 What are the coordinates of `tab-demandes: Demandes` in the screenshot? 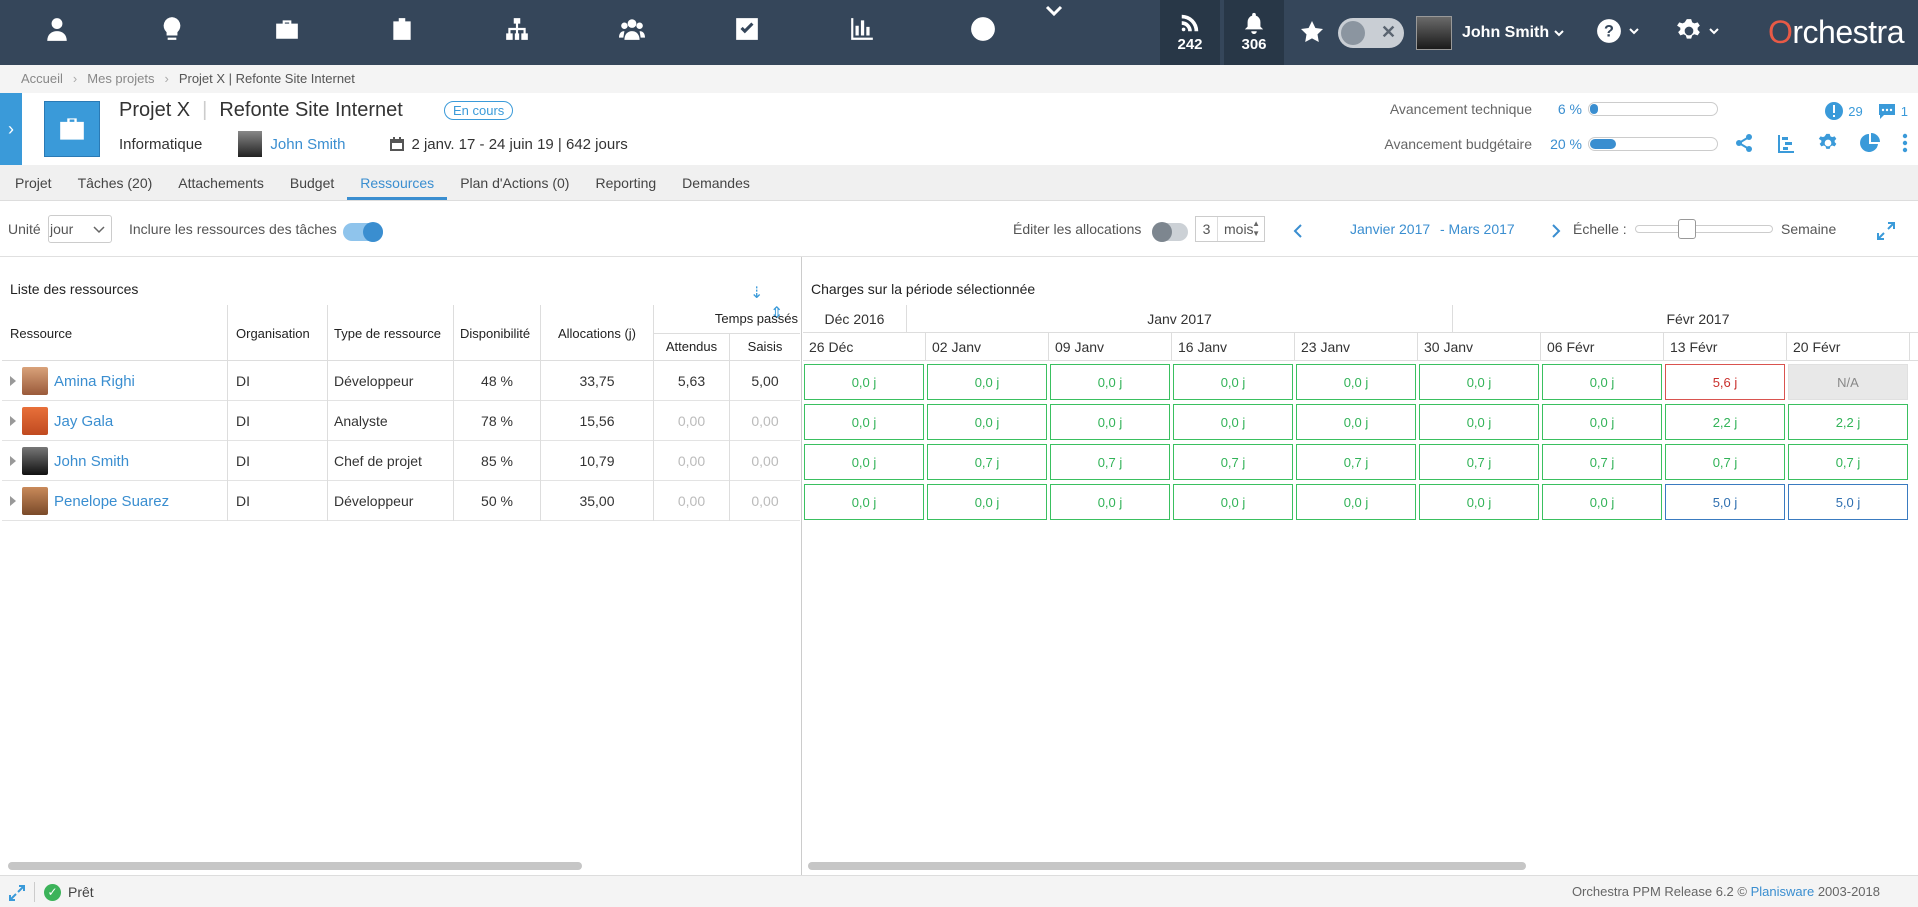 It's located at (716, 183).